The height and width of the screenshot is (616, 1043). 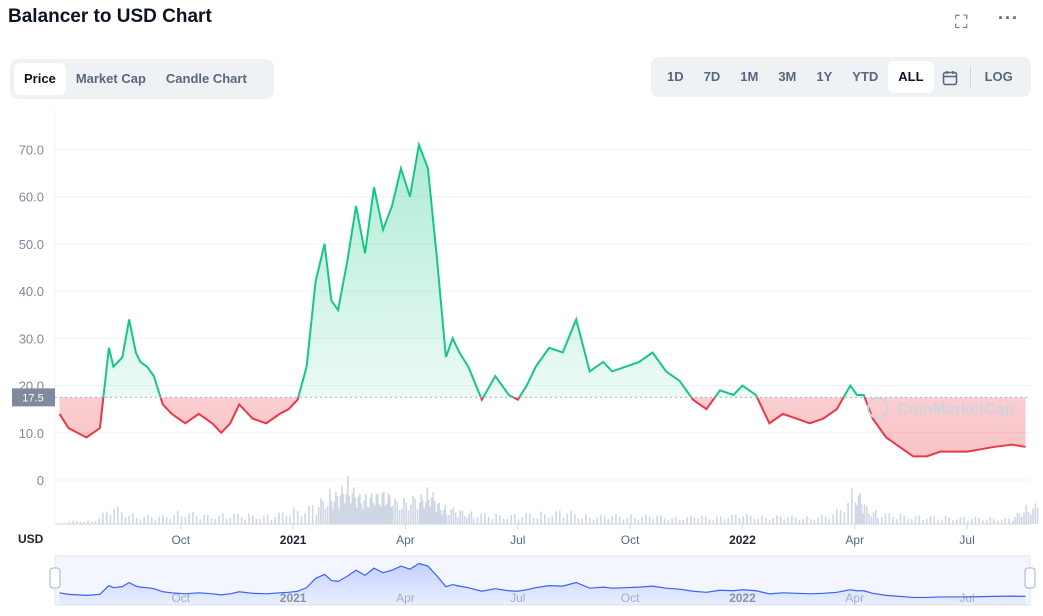 What do you see at coordinates (950, 77) in the screenshot?
I see `calendar-icon` at bounding box center [950, 77].